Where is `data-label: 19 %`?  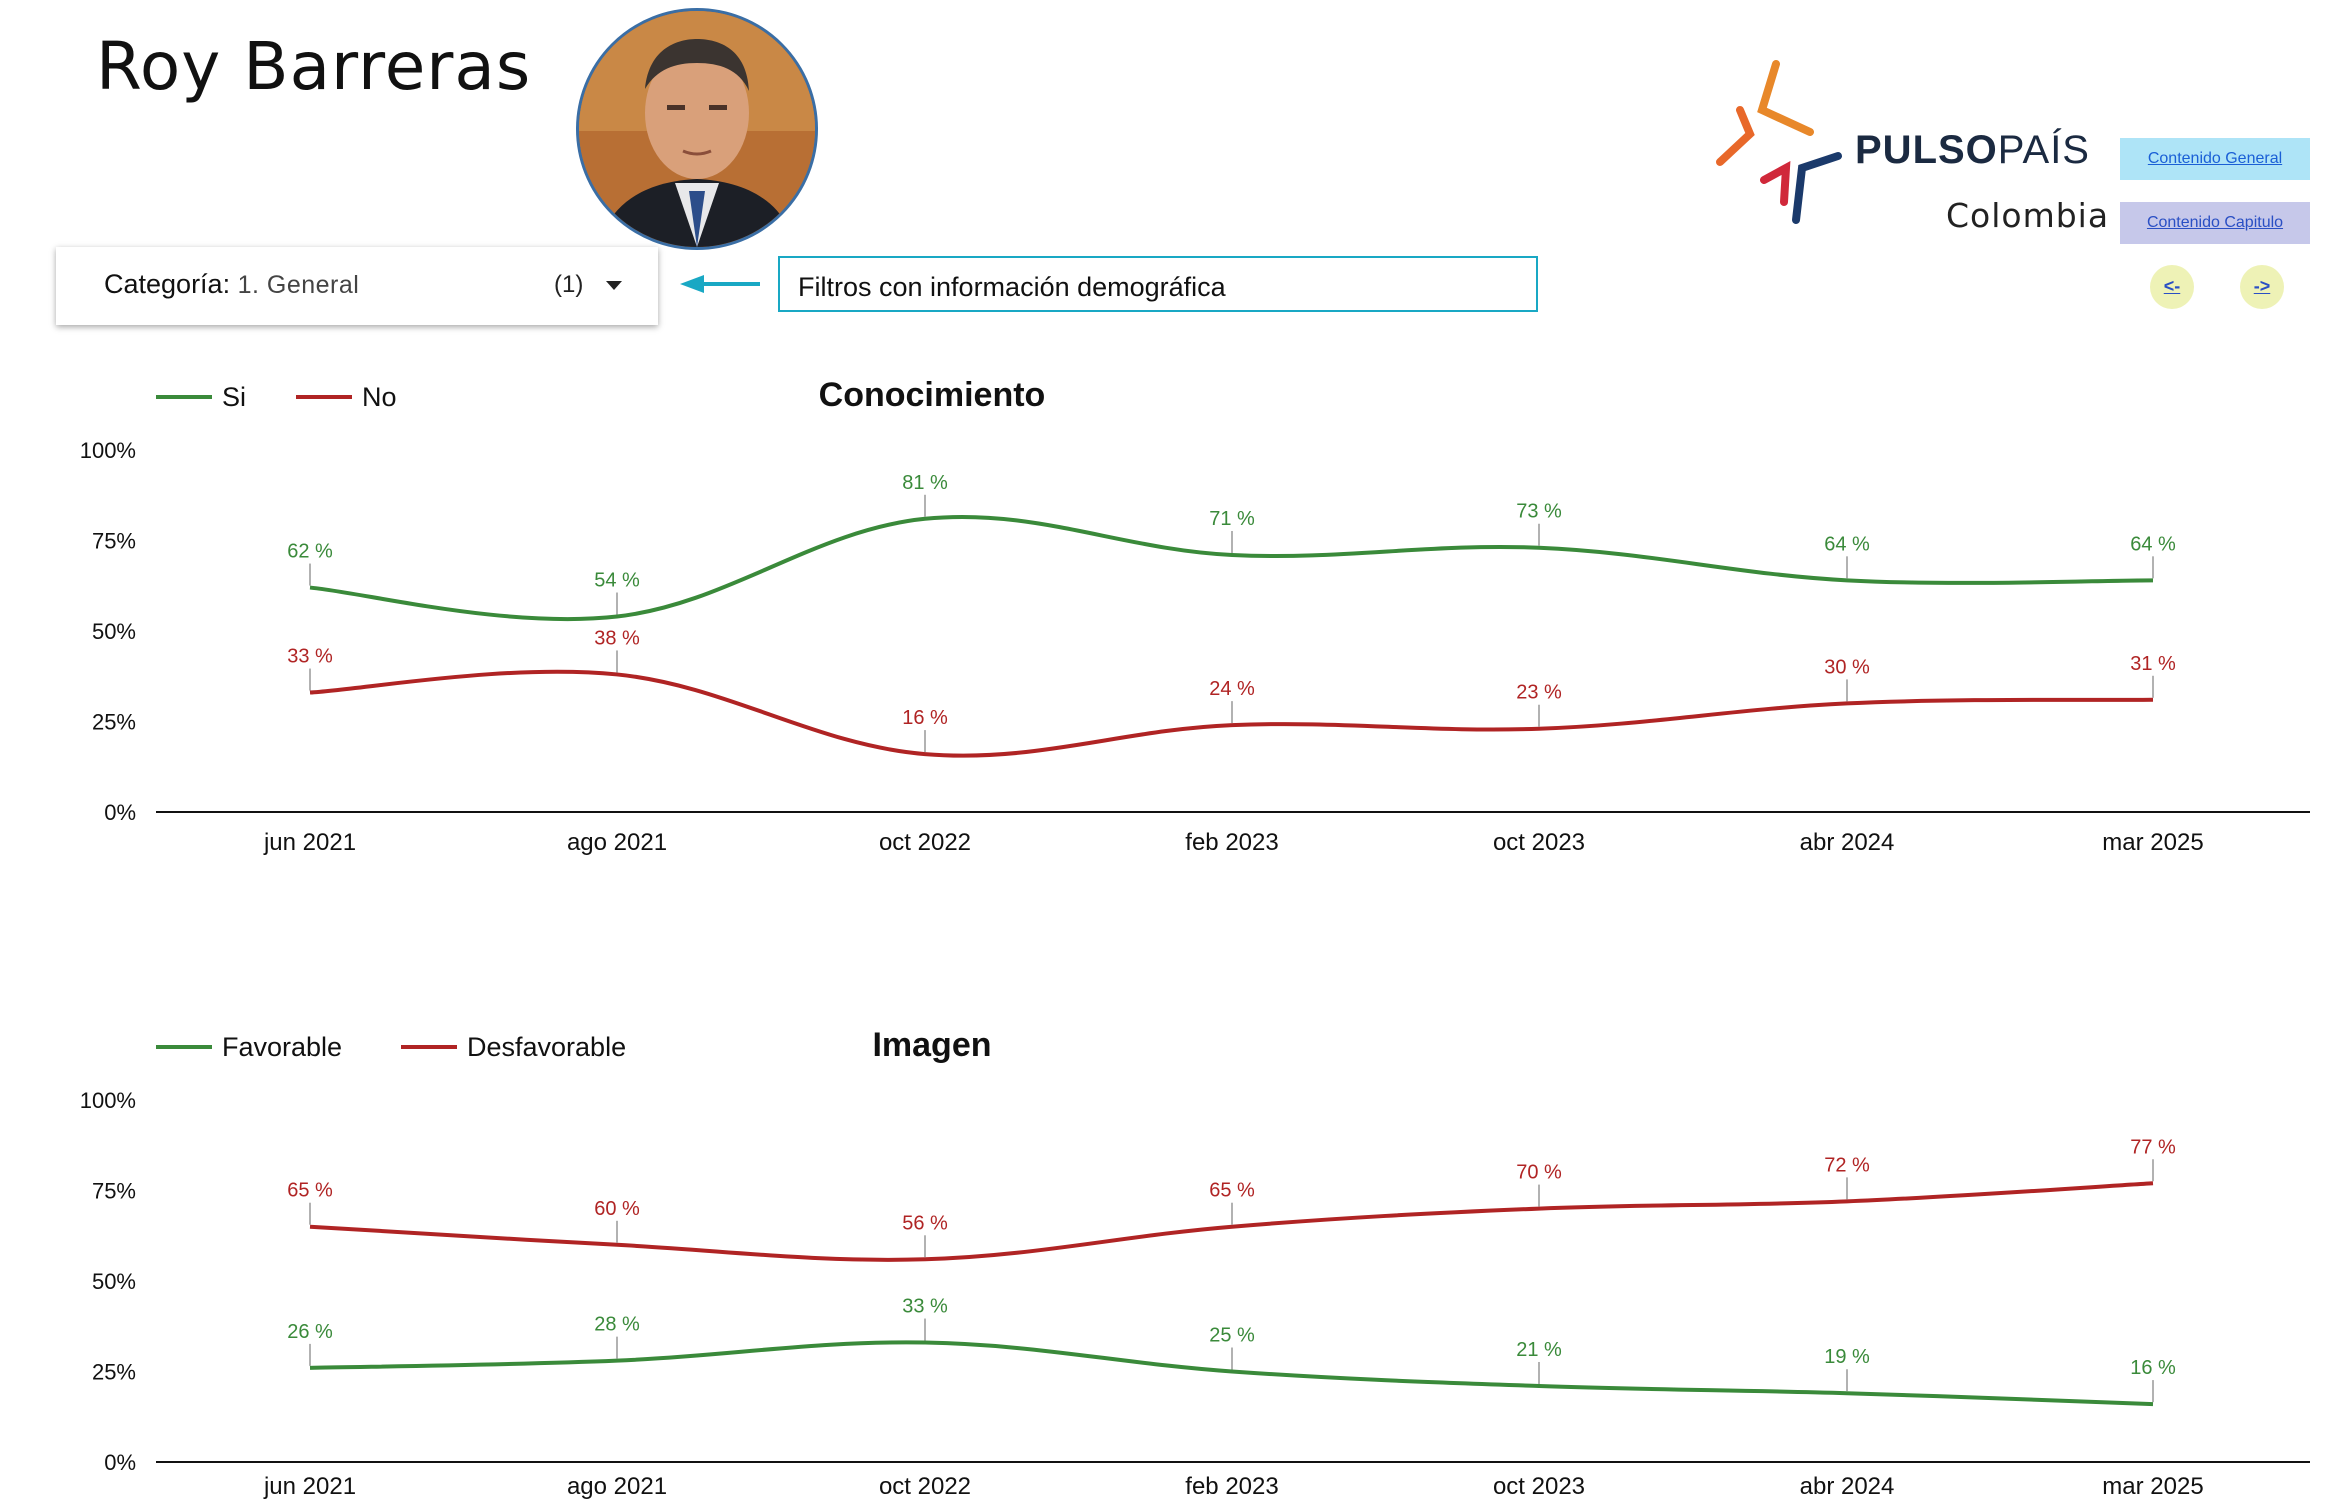
data-label: 19 % is located at coordinates (1847, 1357).